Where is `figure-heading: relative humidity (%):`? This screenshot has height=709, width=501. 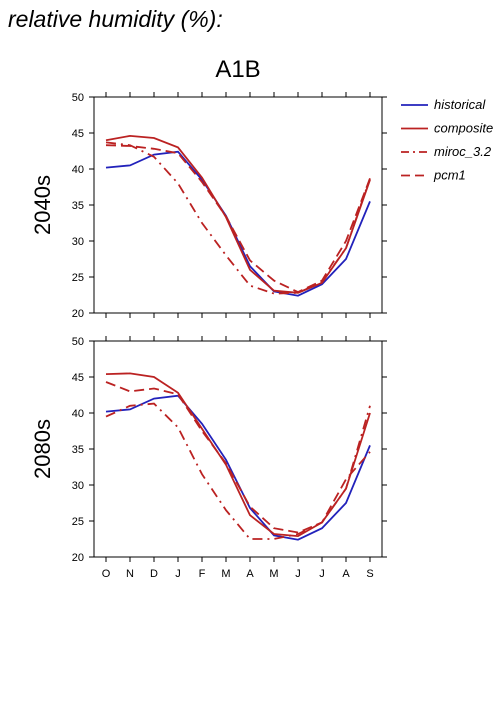 figure-heading: relative humidity (%): is located at coordinates (115, 19).